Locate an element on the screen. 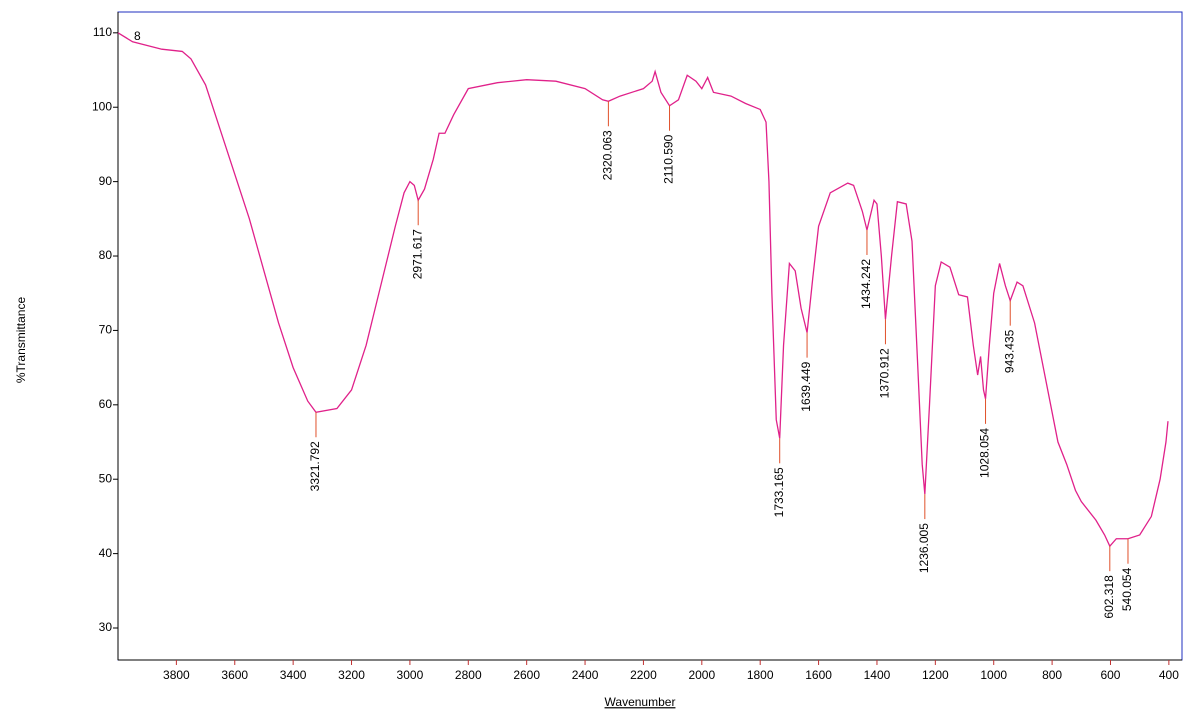  x-tick-label: 3600 is located at coordinates (234, 675).